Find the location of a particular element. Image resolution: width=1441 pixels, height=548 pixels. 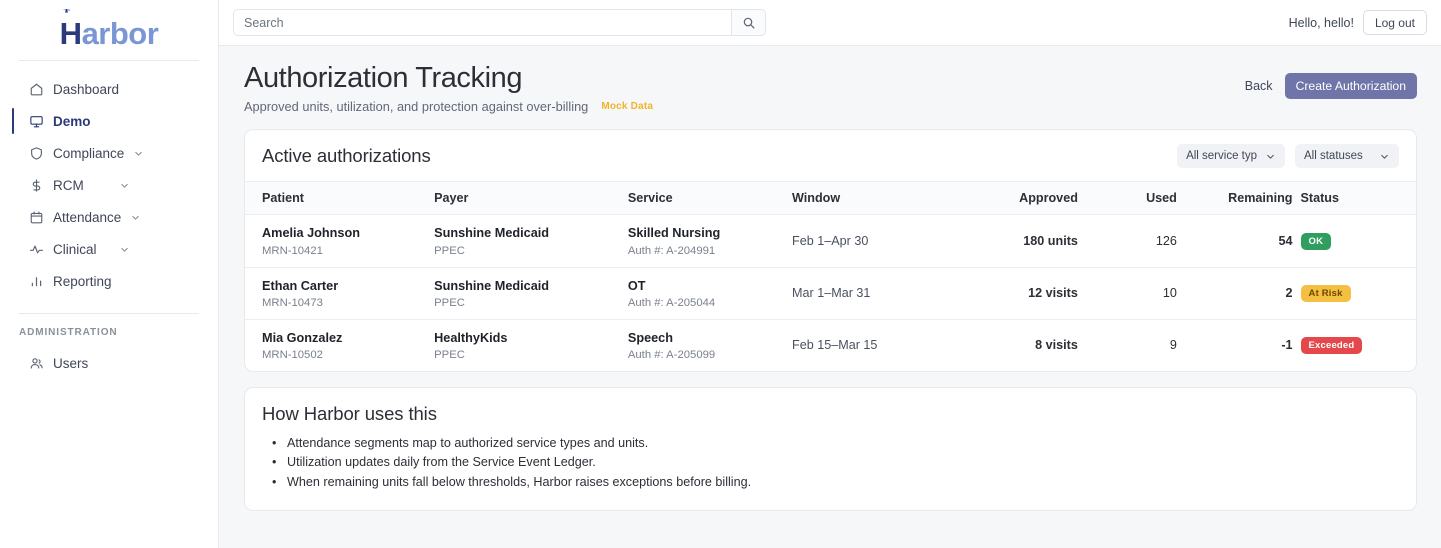

brand-logo: H arbor is located at coordinates (109, 30).